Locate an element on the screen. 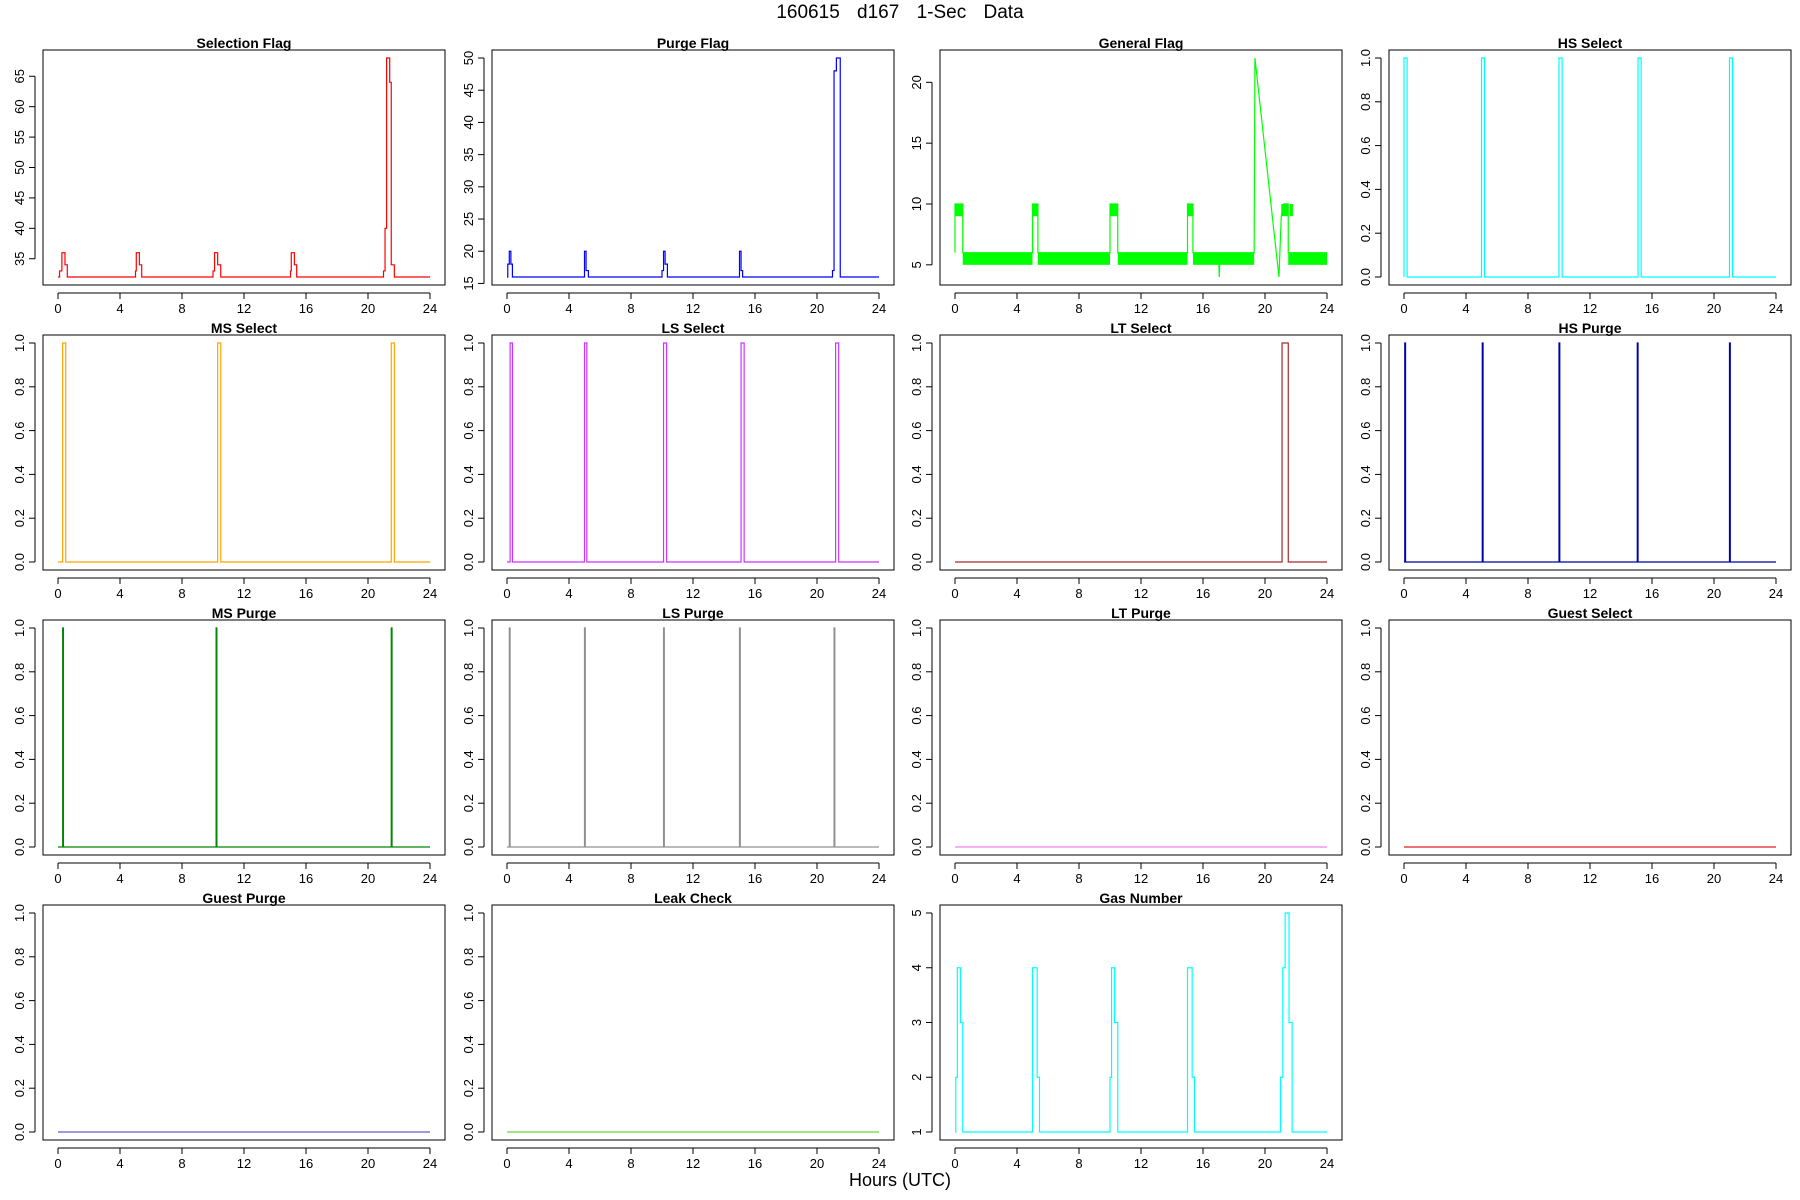  panel-leak-check: Leak Check 0 4 8 12 16 20 24 0.0 0.2 0.4 0.6 0.8 1.0 is located at coordinates (678, 1030).